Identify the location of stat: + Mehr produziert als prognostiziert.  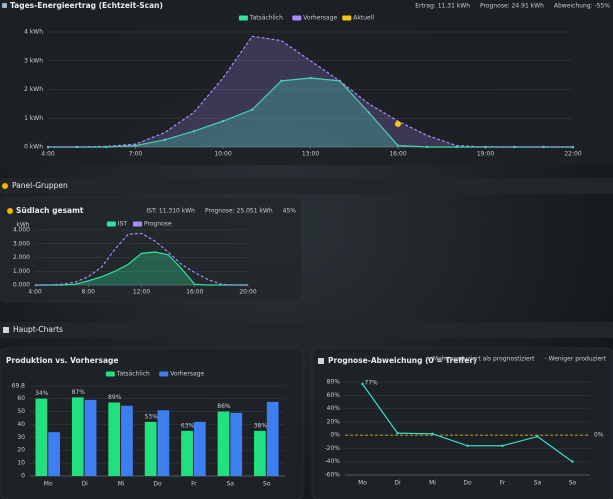
(480, 359).